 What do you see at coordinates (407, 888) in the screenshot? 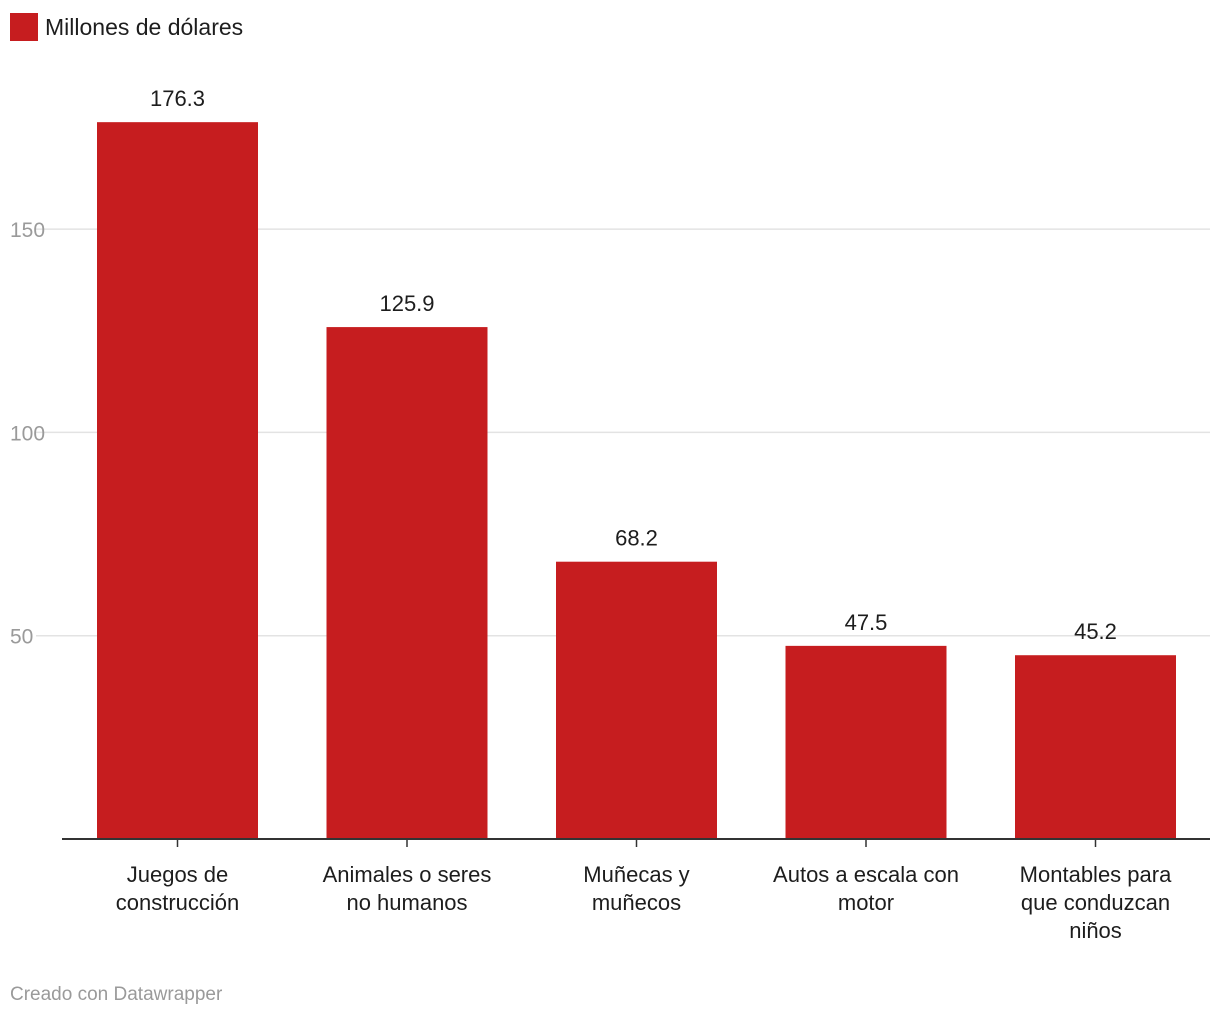
I see `x-tick-label: Animales o seres no humanos` at bounding box center [407, 888].